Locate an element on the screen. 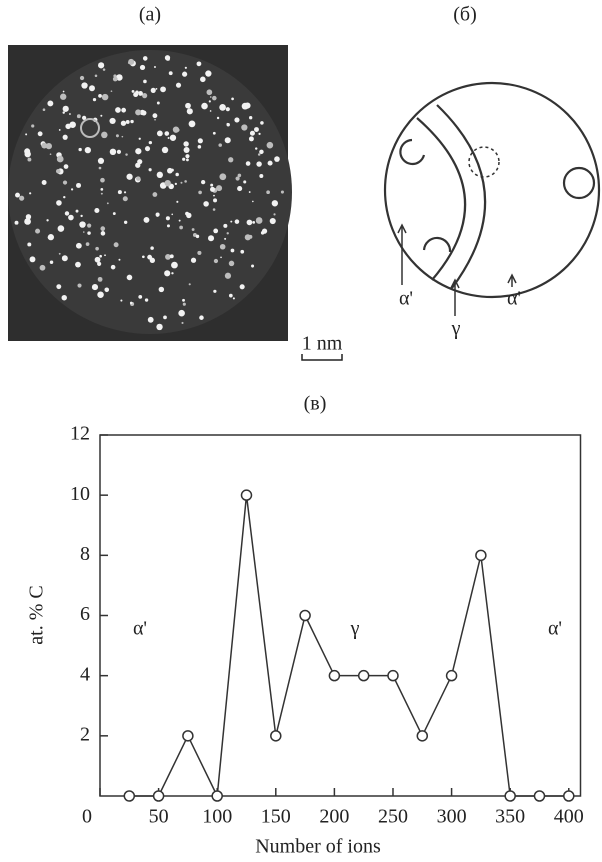 Image resolution: width=602 pixels, height=862 pixels. gamma-band-edge is located at coordinates (461, 196).